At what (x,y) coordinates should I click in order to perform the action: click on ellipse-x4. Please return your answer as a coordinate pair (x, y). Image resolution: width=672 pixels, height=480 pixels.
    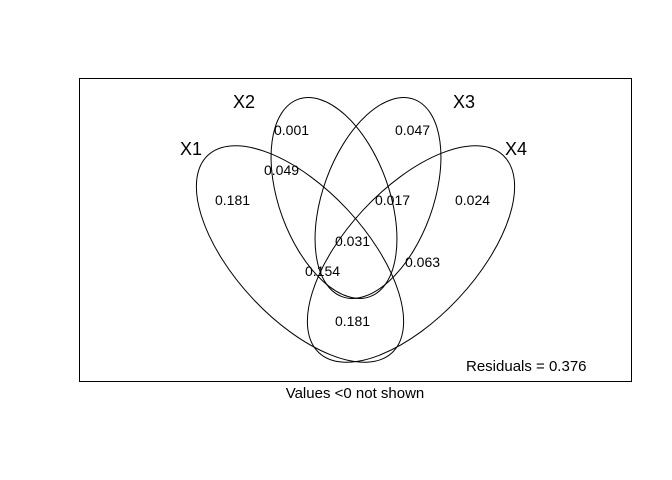
    Looking at the image, I should click on (411, 254).